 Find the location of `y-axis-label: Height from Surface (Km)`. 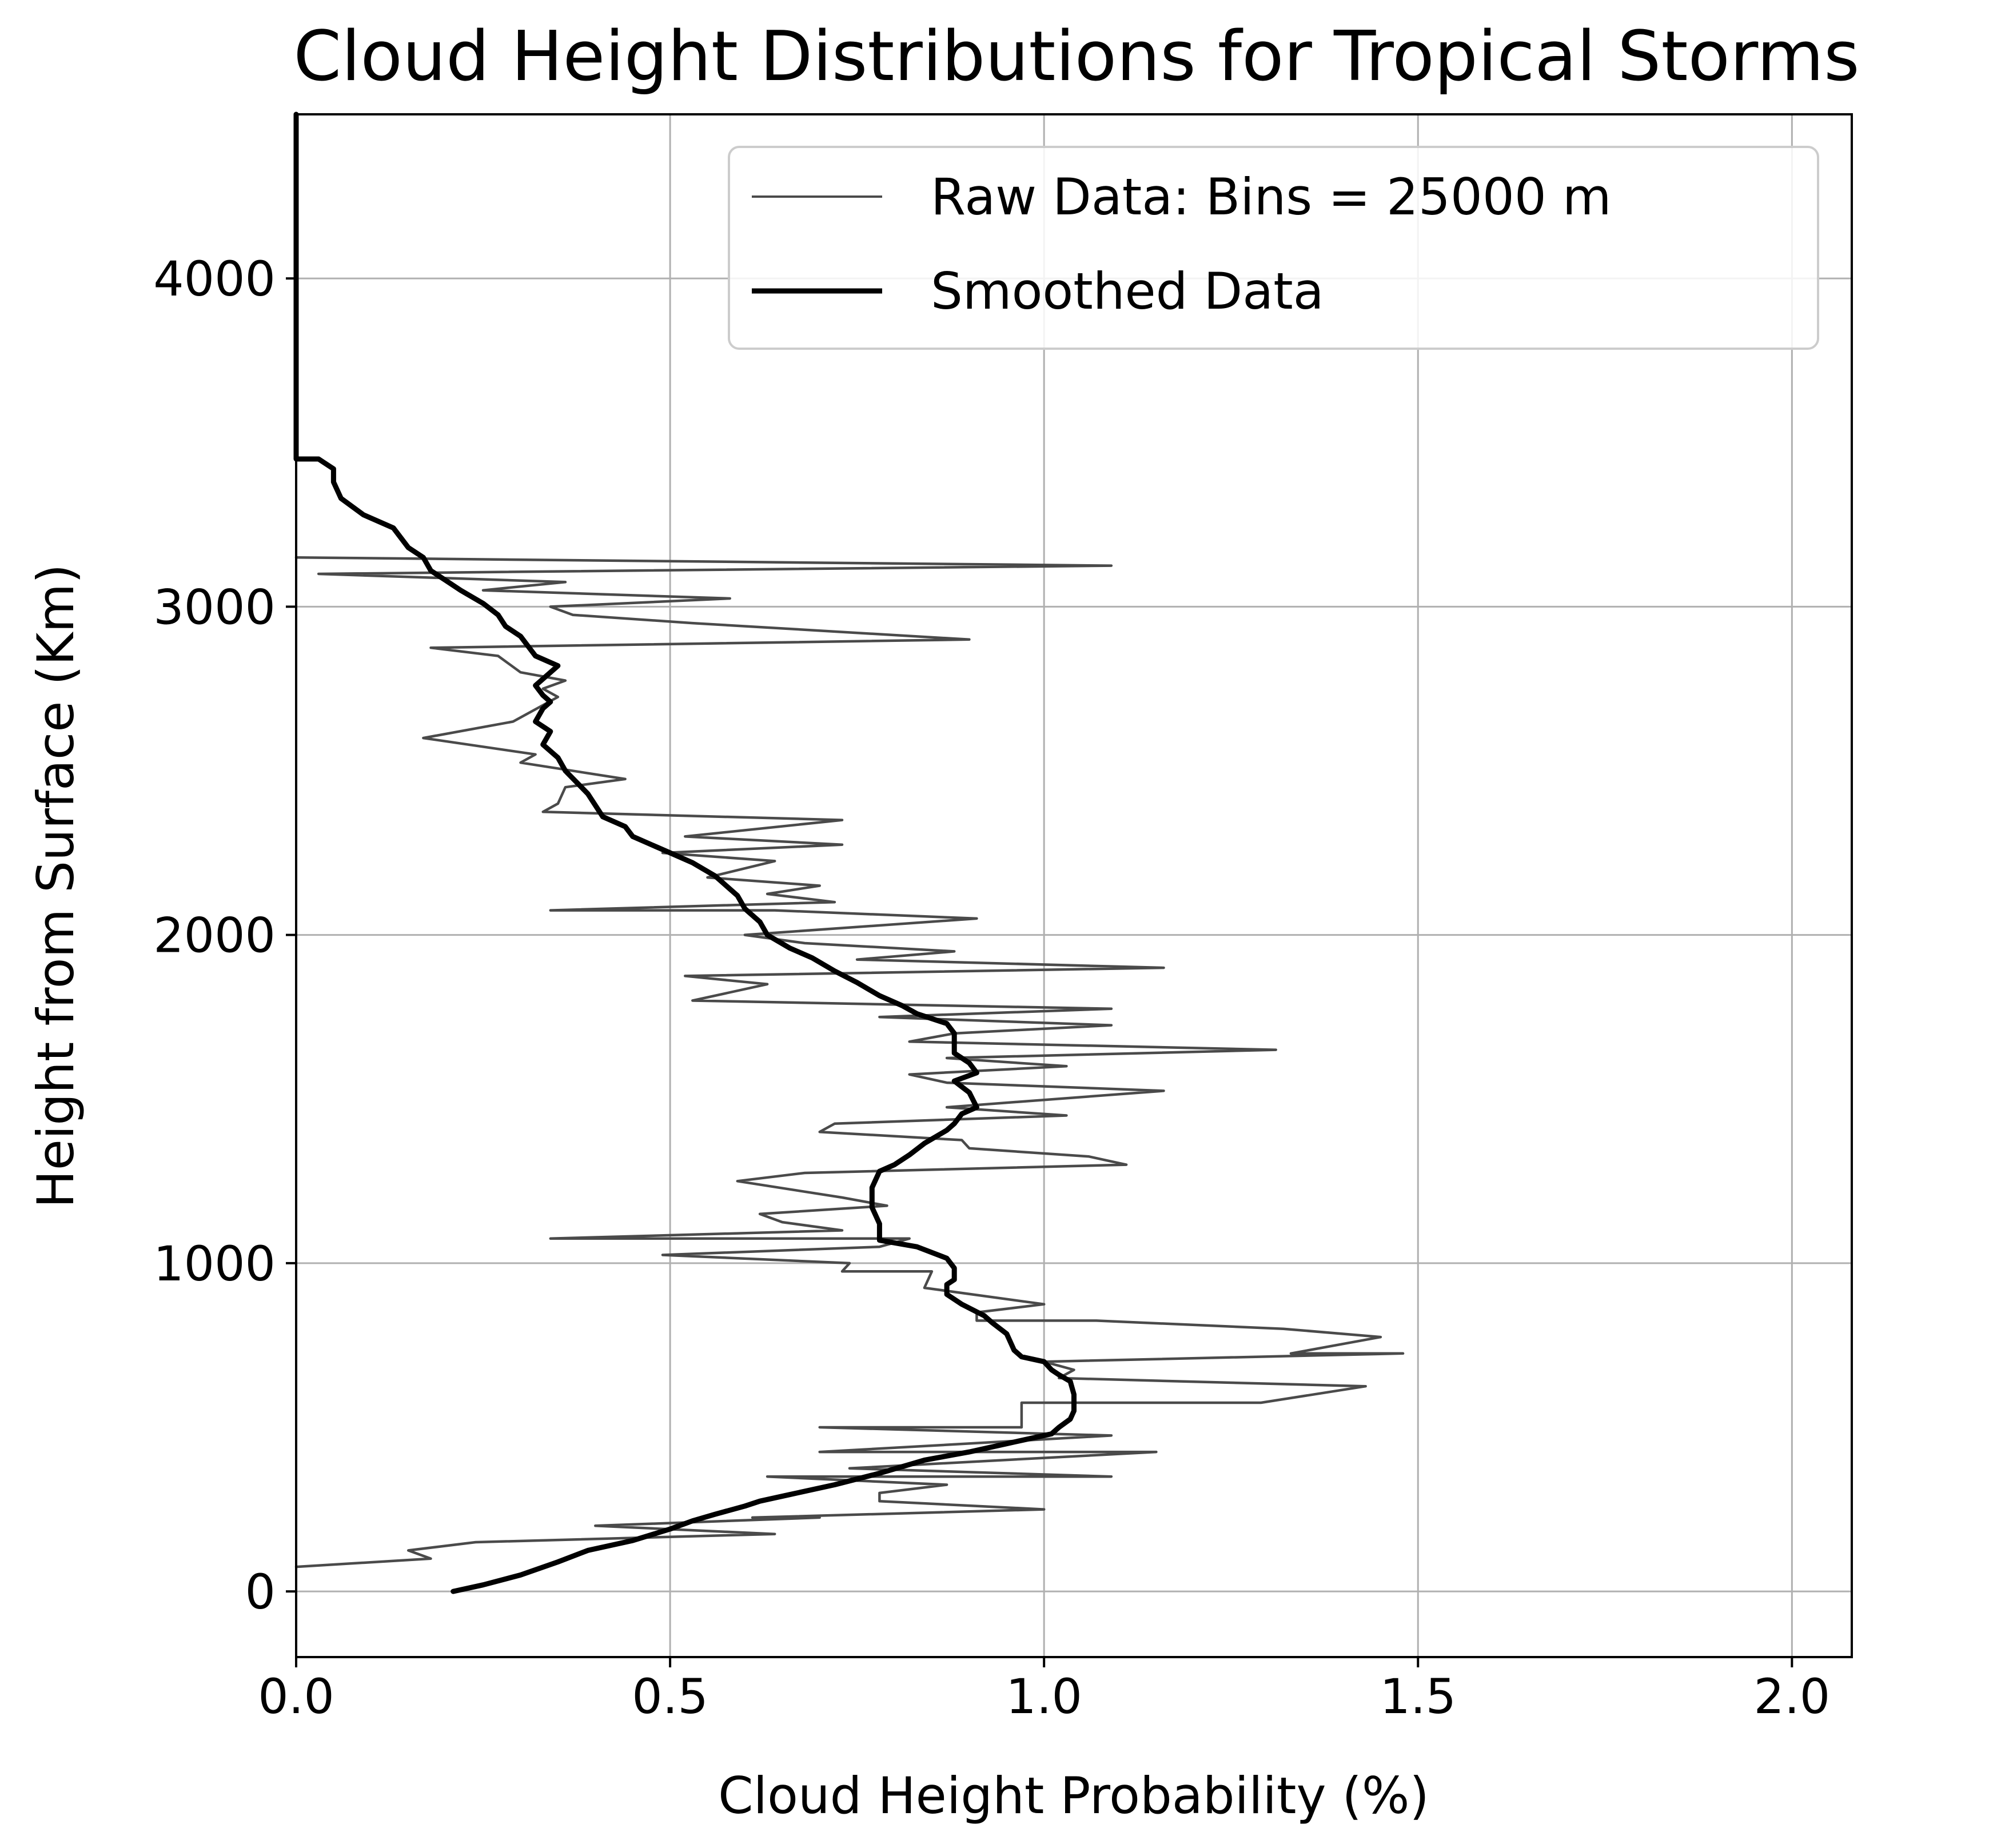

y-axis-label: Height from Surface (Km) is located at coordinates (55, 886).